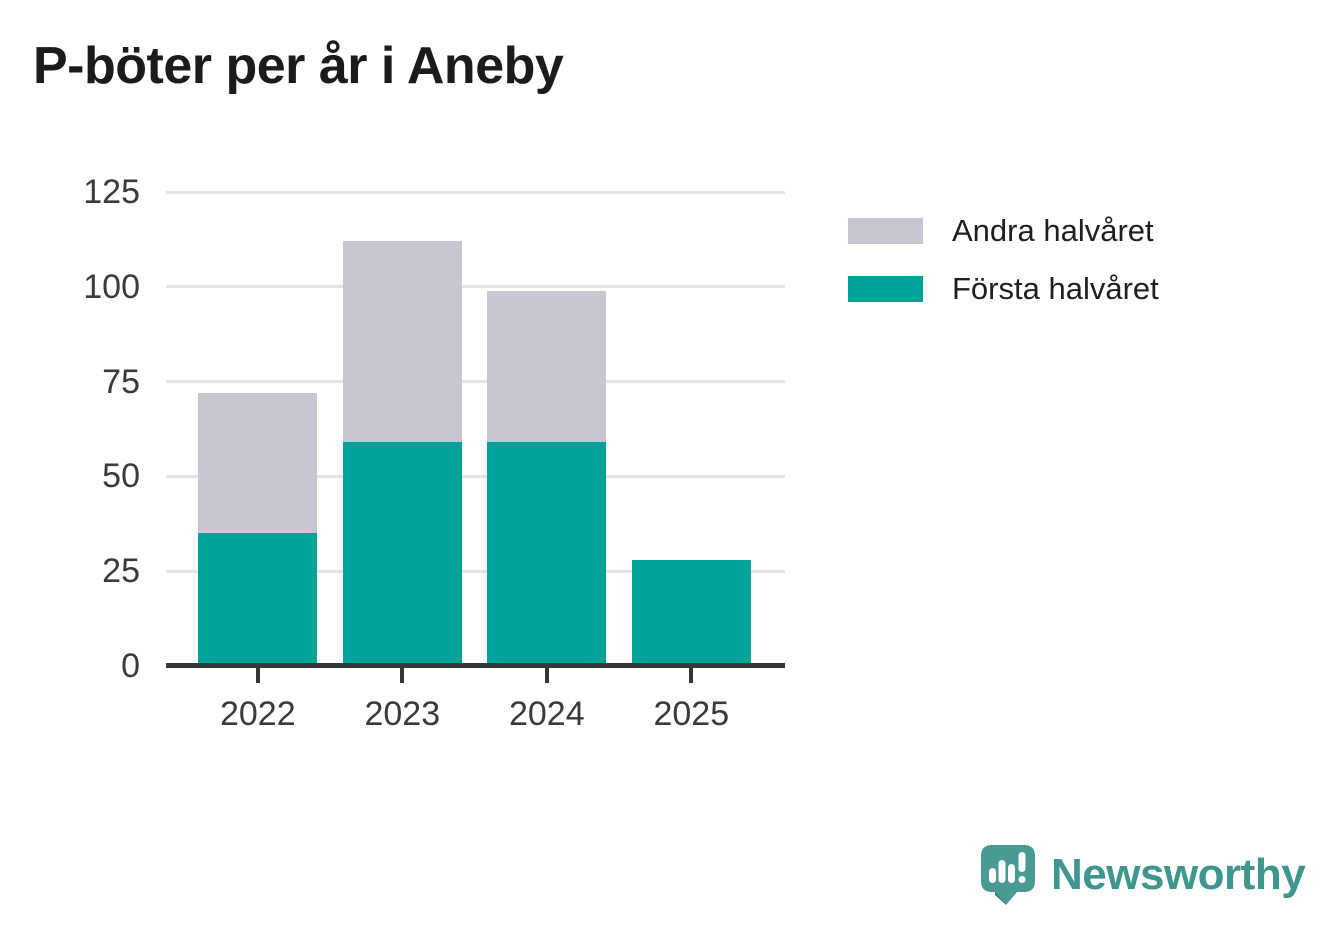 This screenshot has width=1322, height=939. I want to click on legend-label-forsta-halvaret: Första halvåret, so click(1055, 288).